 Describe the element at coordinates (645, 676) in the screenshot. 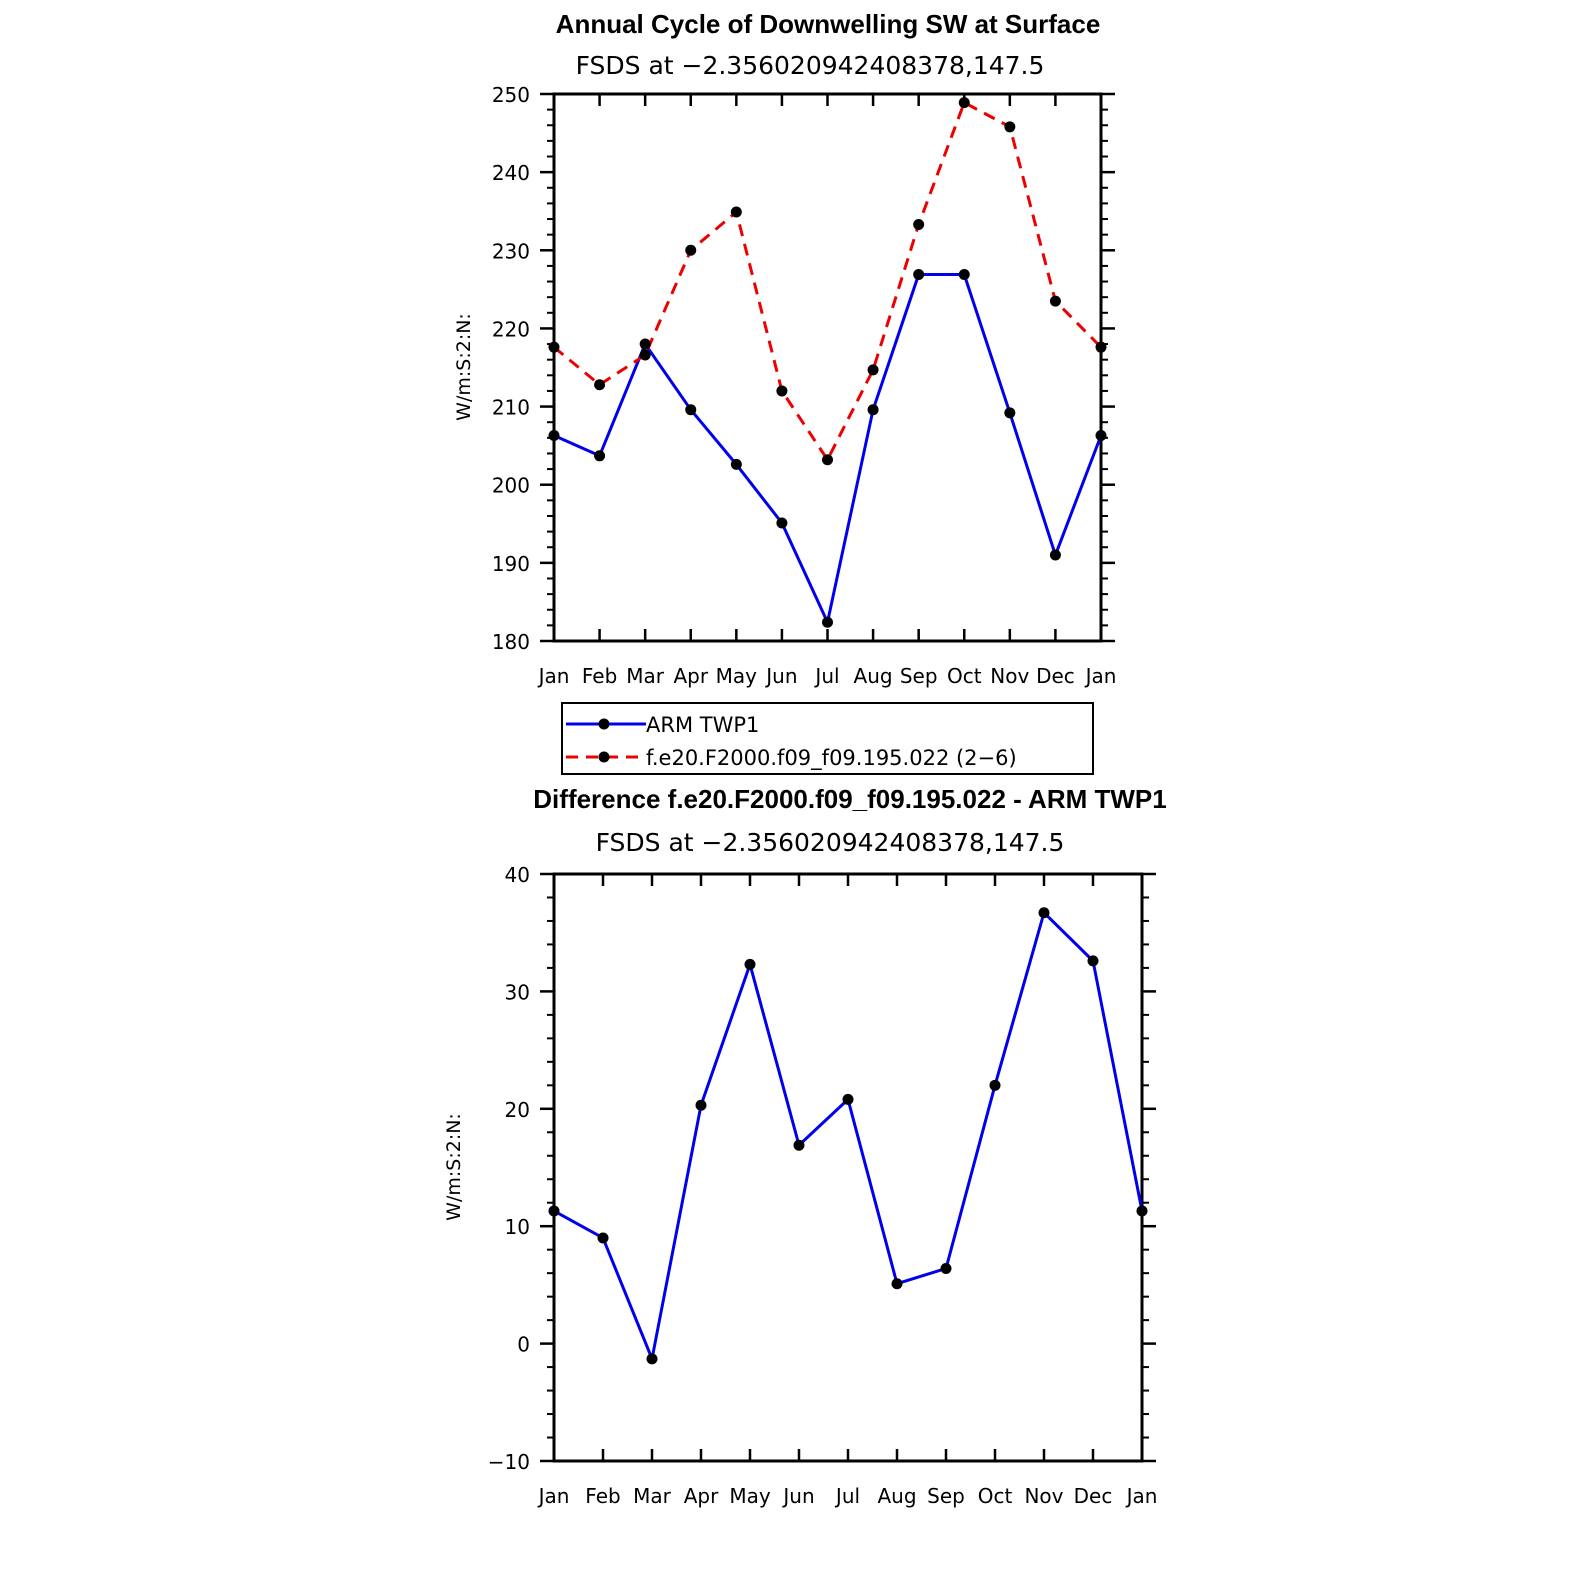

I see `top-chart-x-tick-label: Mar` at that location.